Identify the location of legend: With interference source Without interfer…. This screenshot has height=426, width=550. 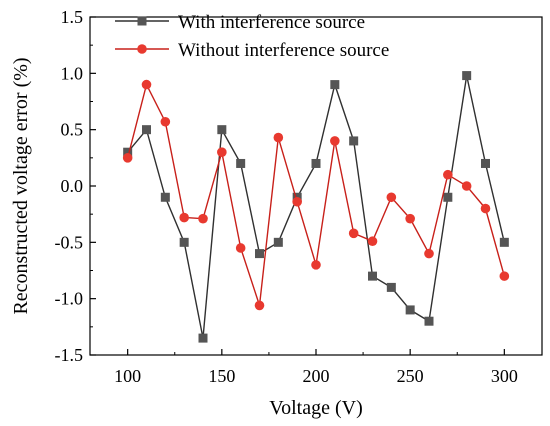
(252, 36).